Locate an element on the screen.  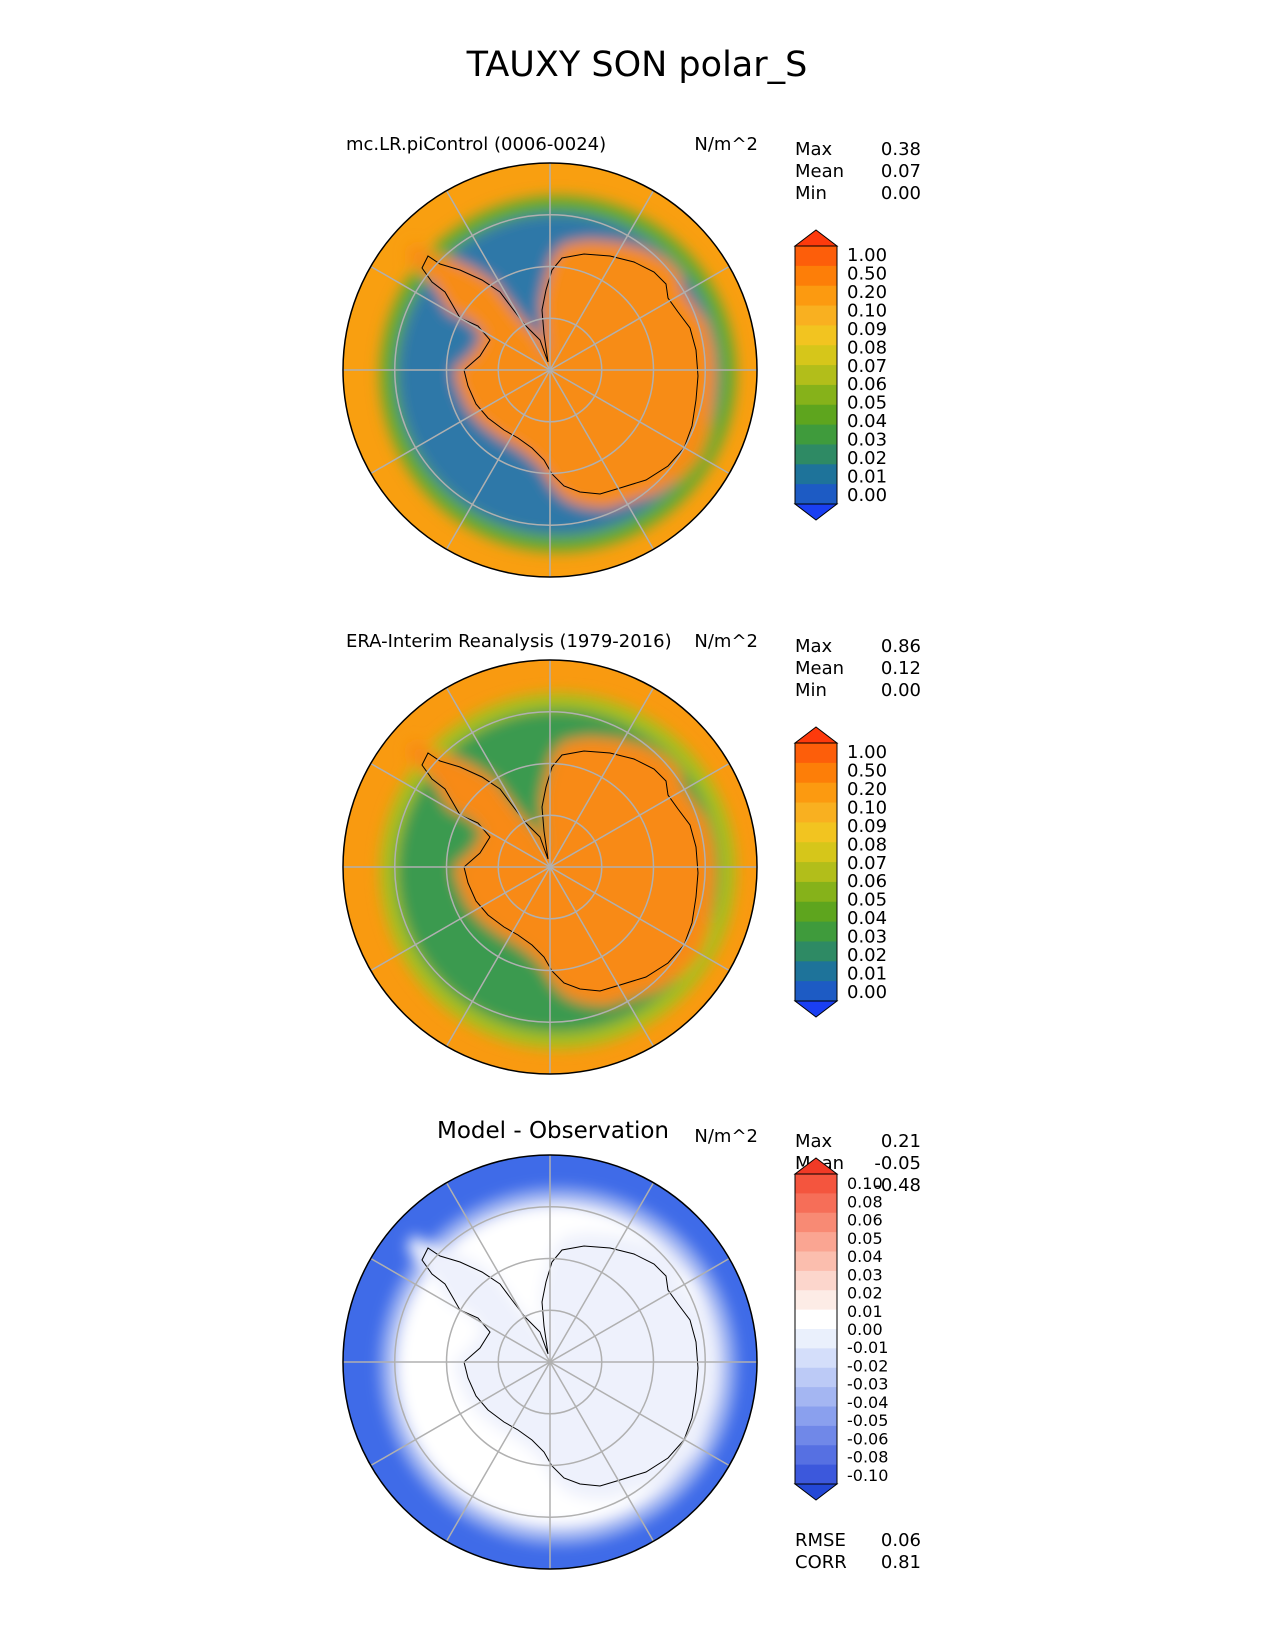
colorbar-tick-label: -0.01 is located at coordinates (867, 1347).